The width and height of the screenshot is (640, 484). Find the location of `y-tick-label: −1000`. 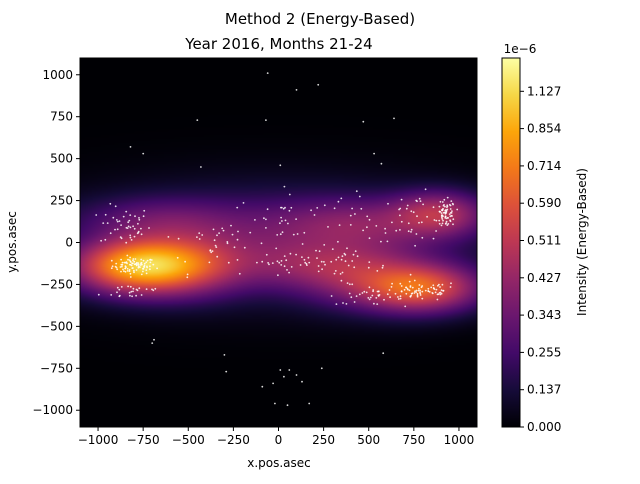

y-tick-label: −1000 is located at coordinates (52, 410).